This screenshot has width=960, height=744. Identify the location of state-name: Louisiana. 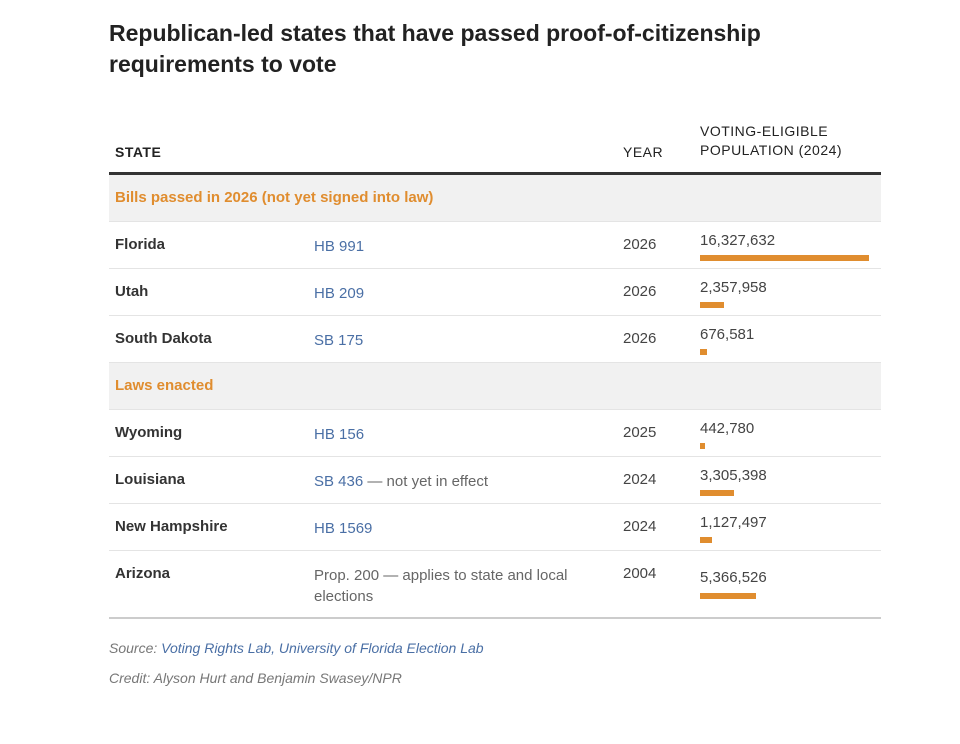
(150, 479).